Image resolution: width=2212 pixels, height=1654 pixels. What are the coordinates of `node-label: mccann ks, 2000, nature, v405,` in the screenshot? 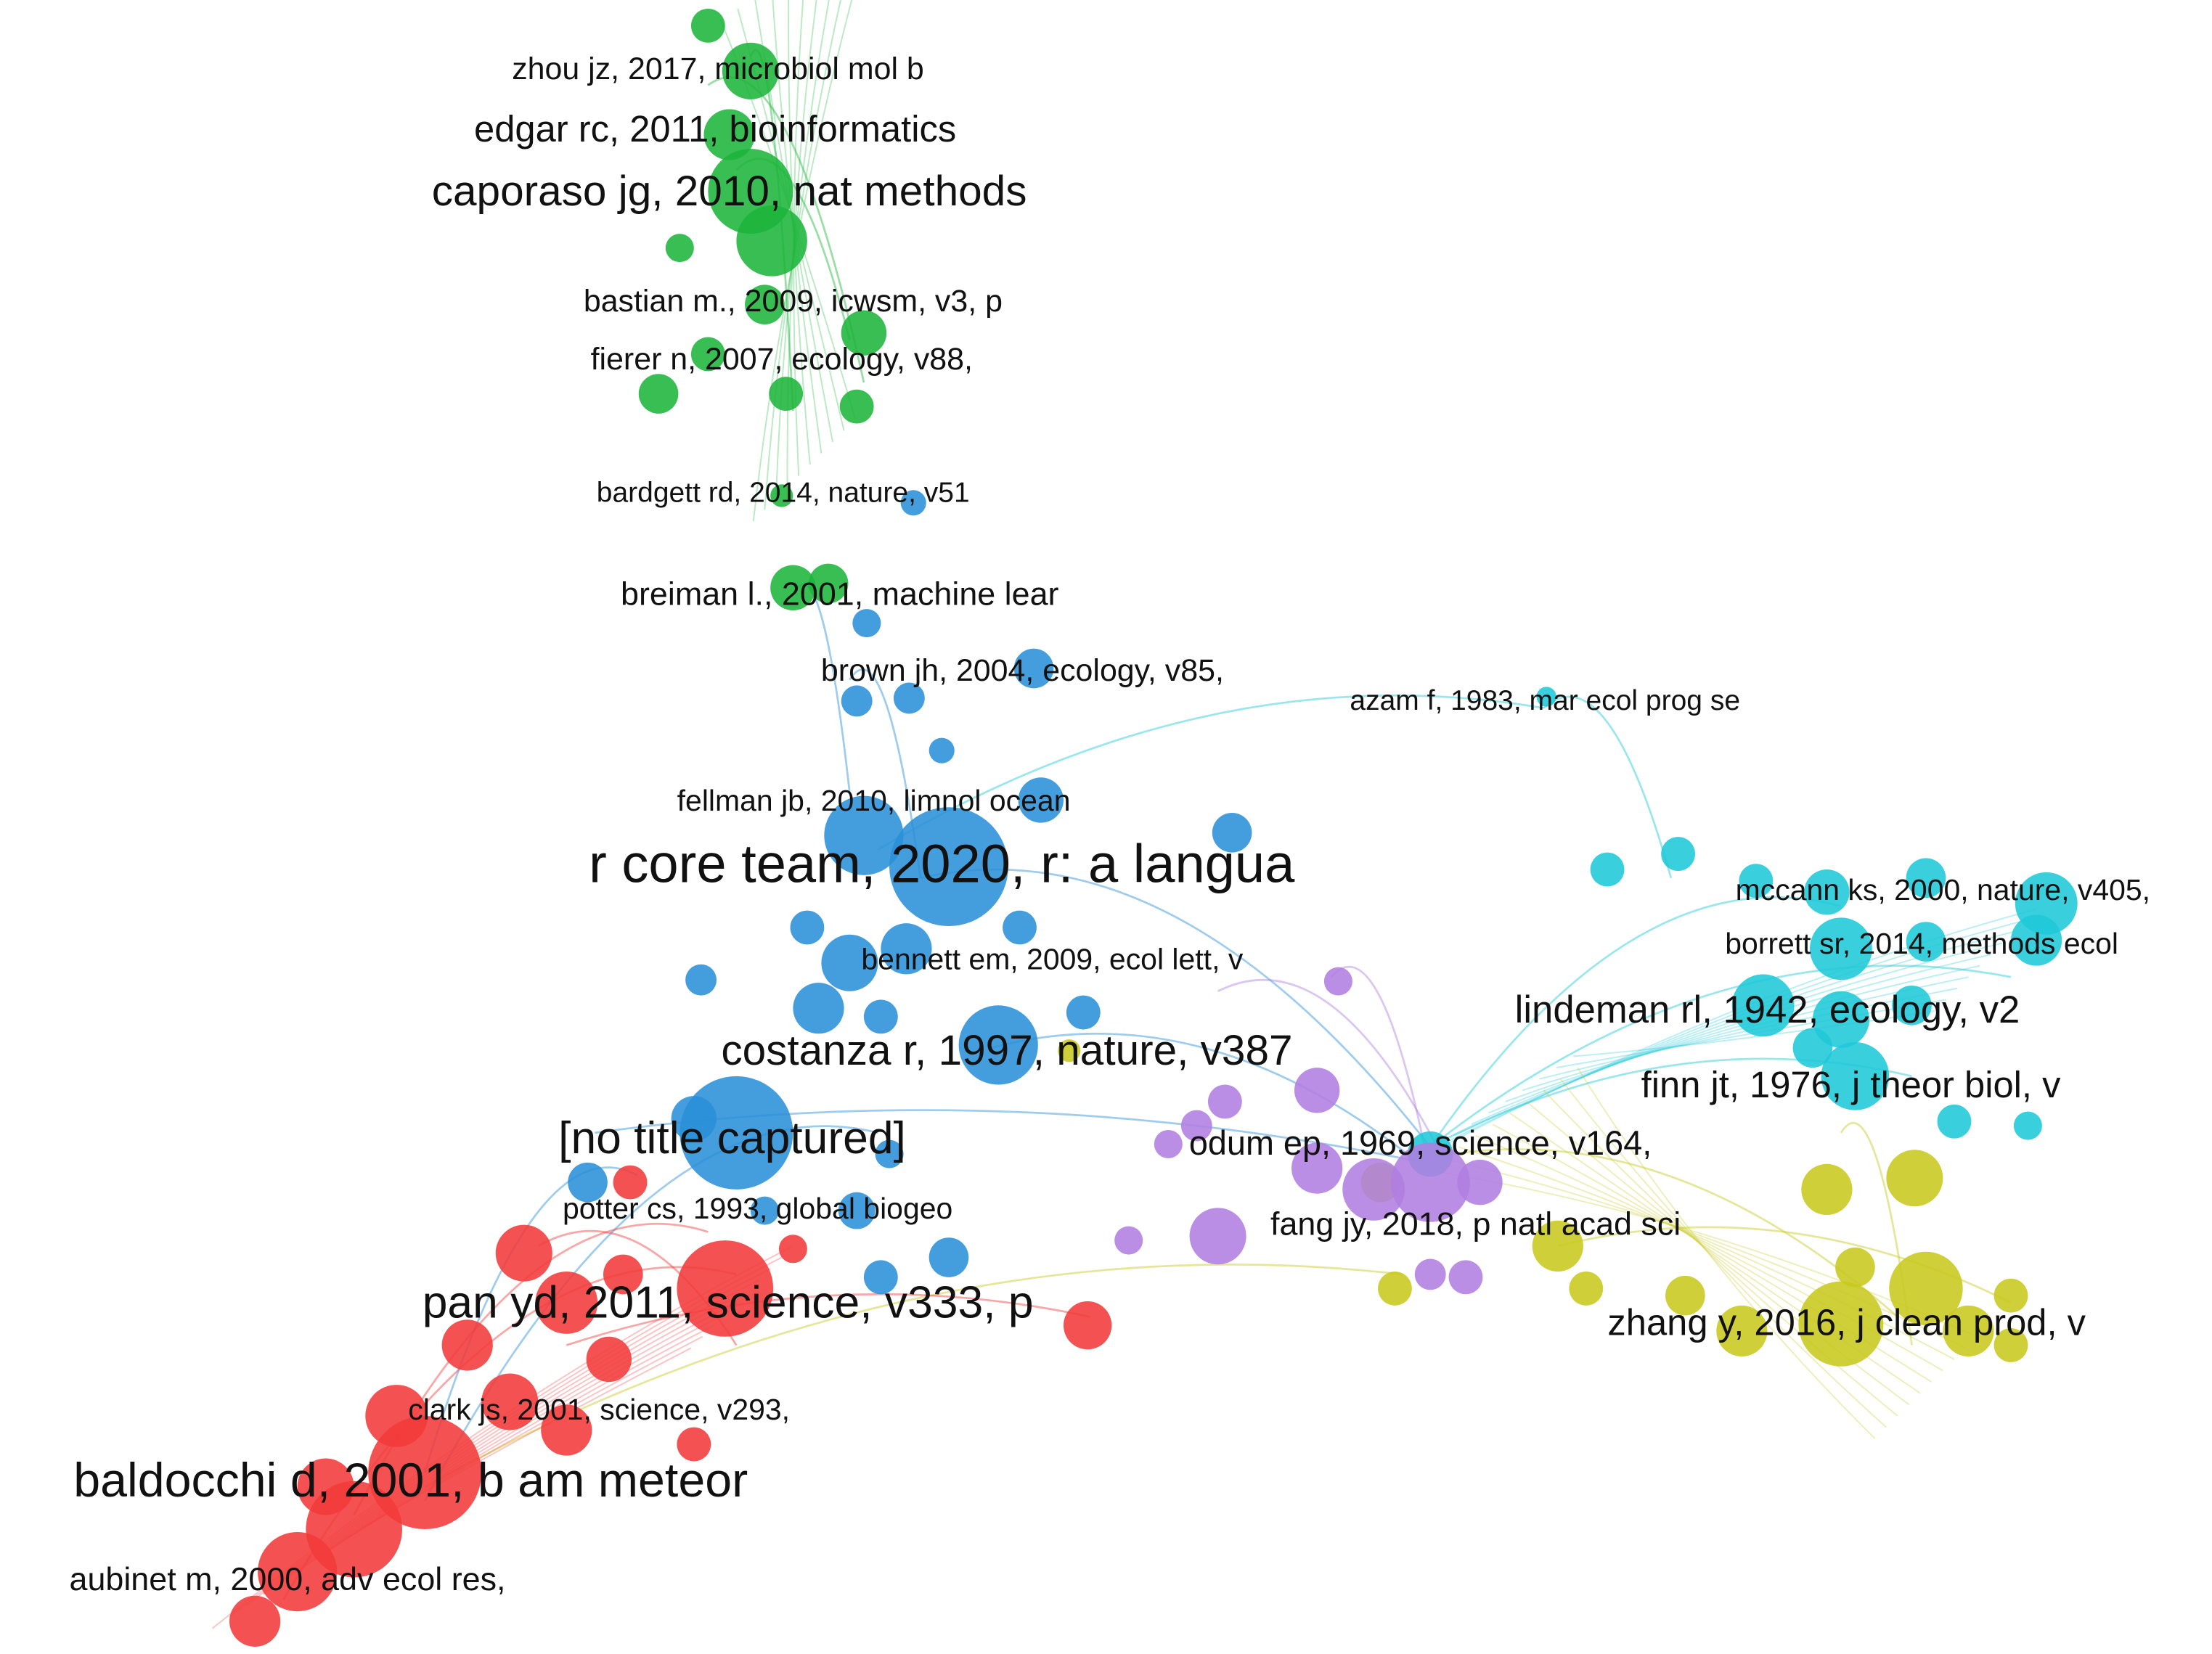 It's located at (1943, 890).